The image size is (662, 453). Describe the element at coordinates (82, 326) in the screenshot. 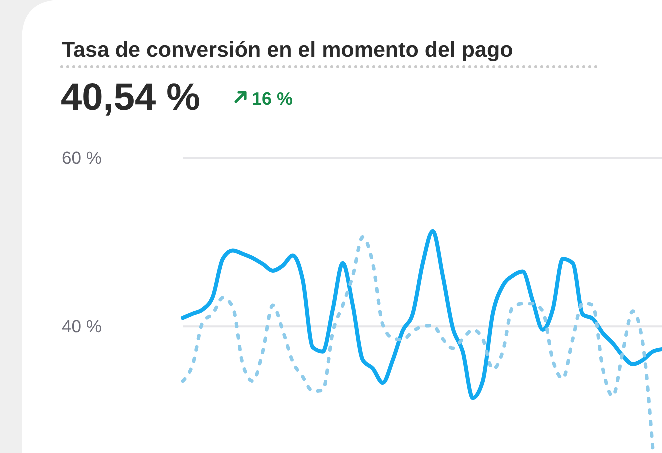

I see `y-tick-label: 40 %` at that location.